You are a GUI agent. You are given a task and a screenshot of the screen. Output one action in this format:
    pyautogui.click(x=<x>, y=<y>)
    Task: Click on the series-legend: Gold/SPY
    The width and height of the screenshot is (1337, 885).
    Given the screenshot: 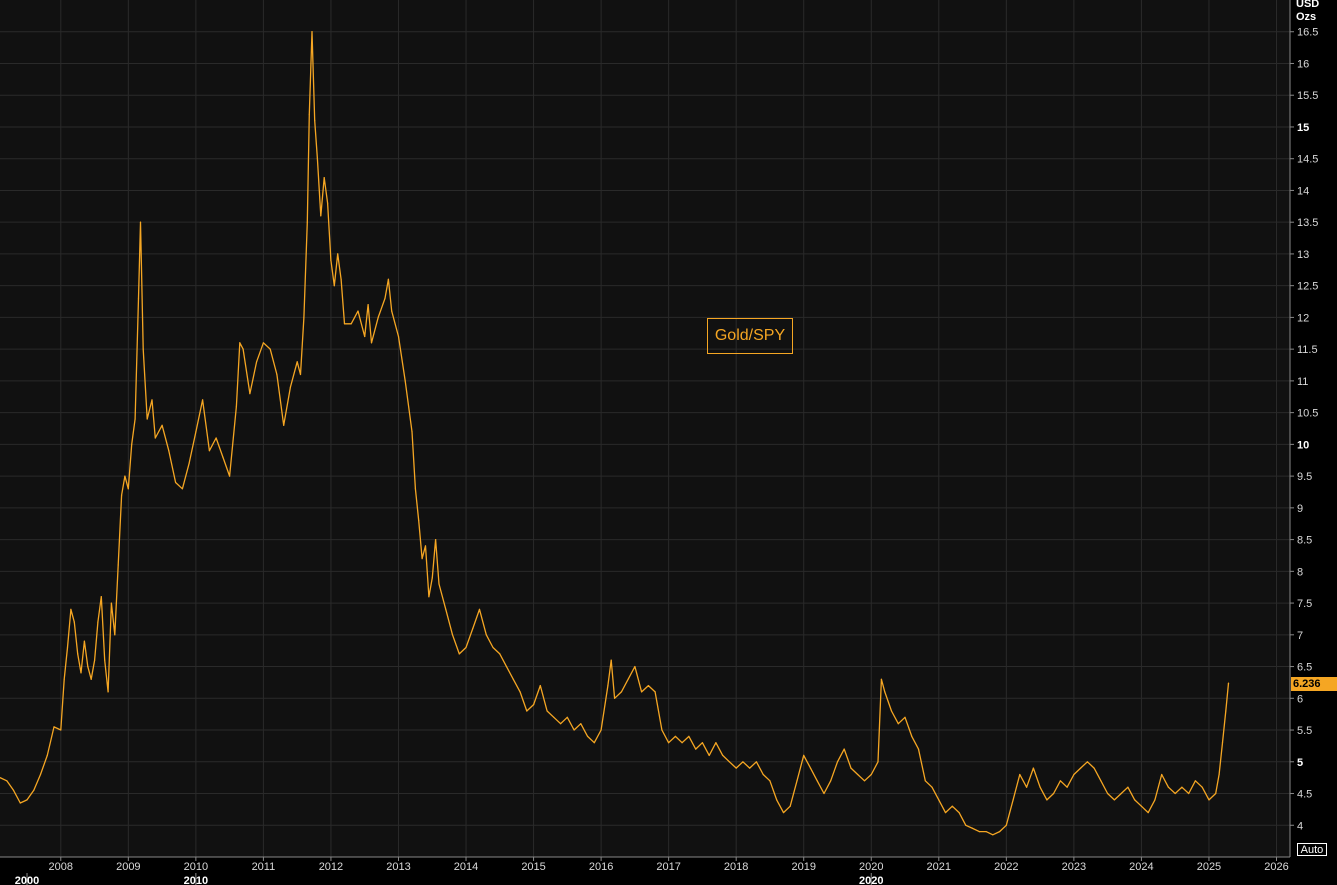 What is the action you would take?
    pyautogui.click(x=750, y=336)
    